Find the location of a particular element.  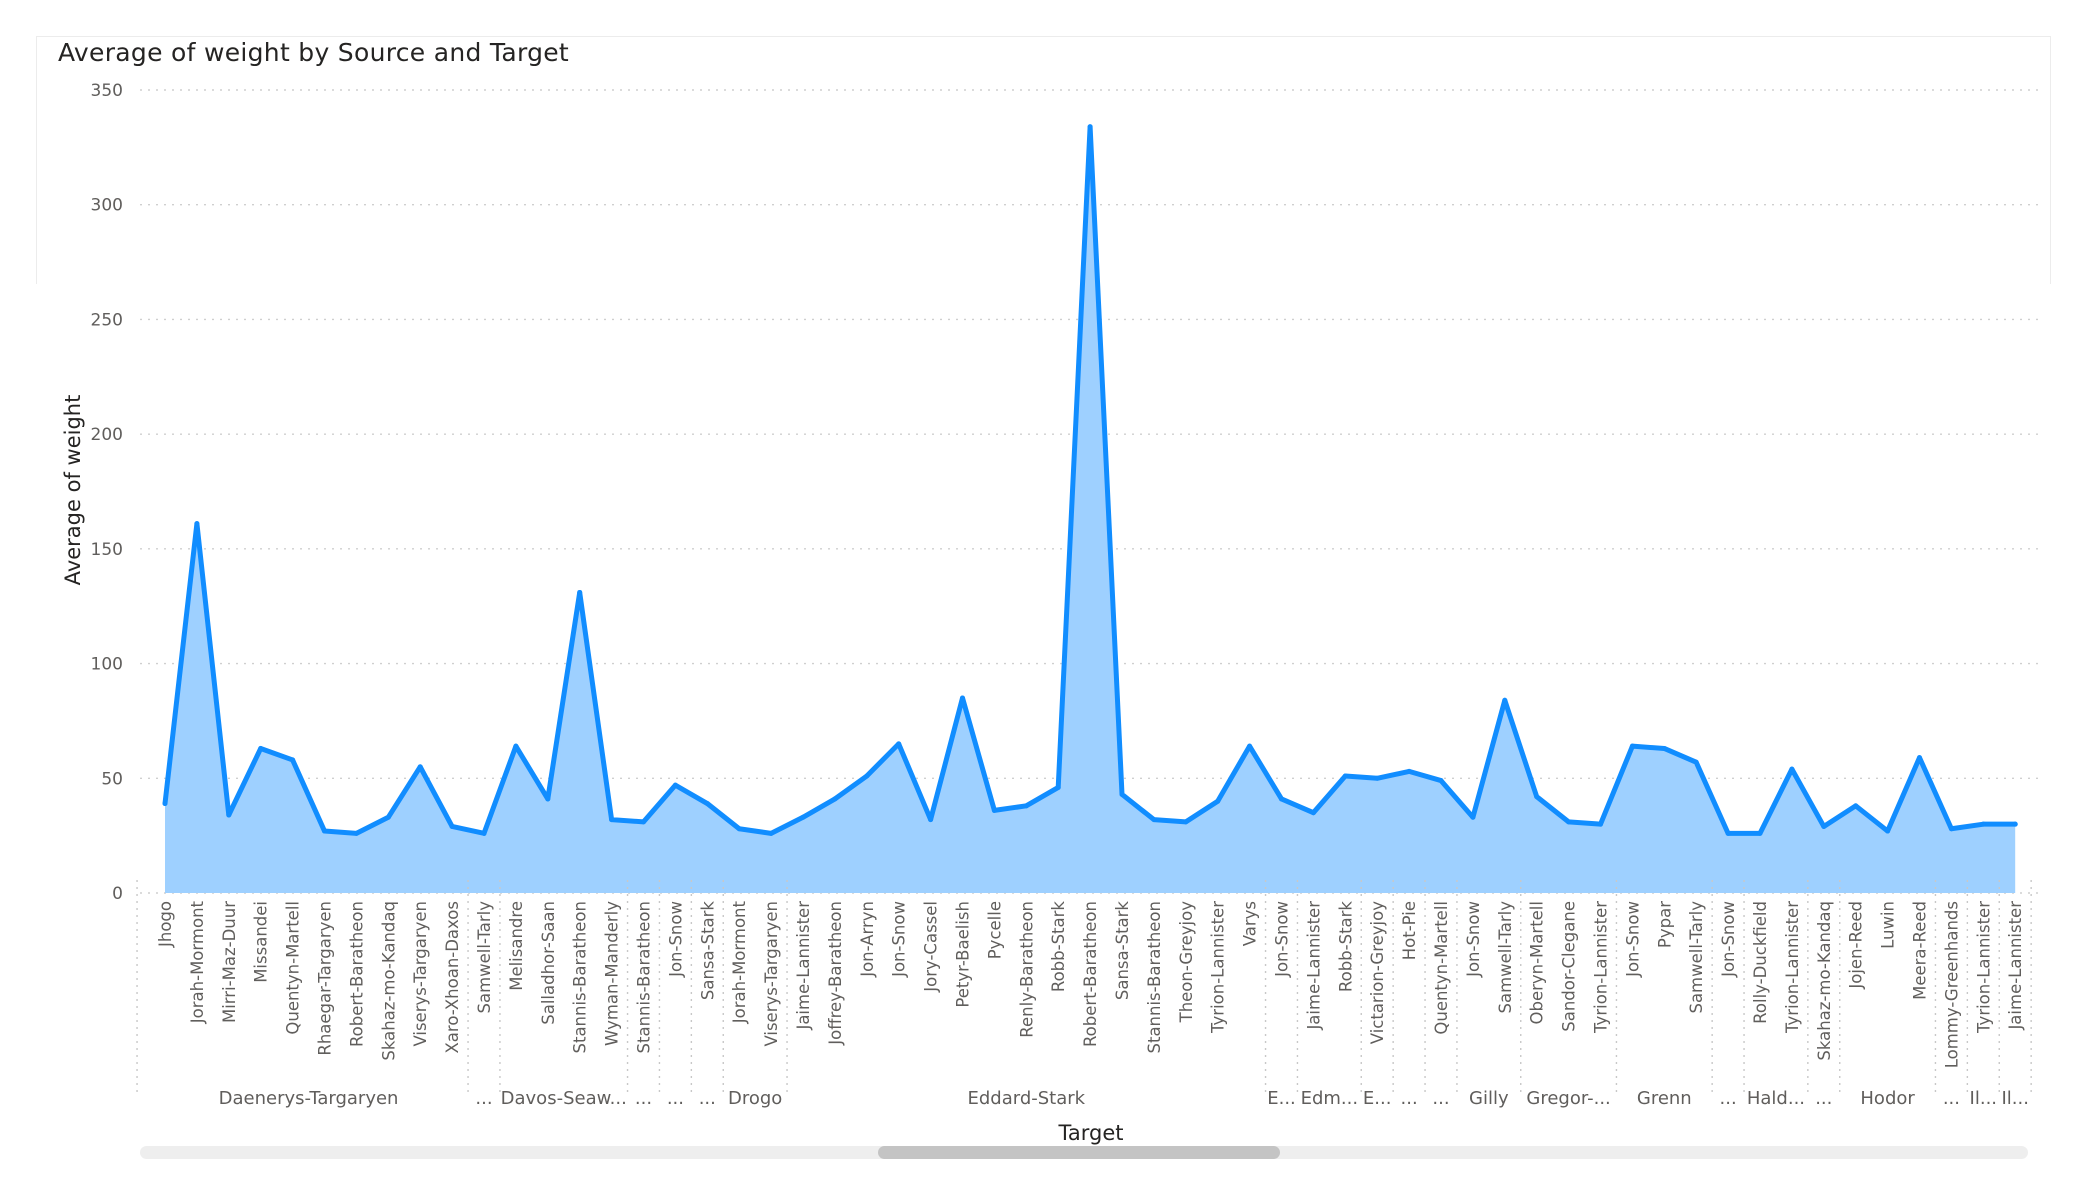

horizontal-scrollbar is located at coordinates (1084, 1152).